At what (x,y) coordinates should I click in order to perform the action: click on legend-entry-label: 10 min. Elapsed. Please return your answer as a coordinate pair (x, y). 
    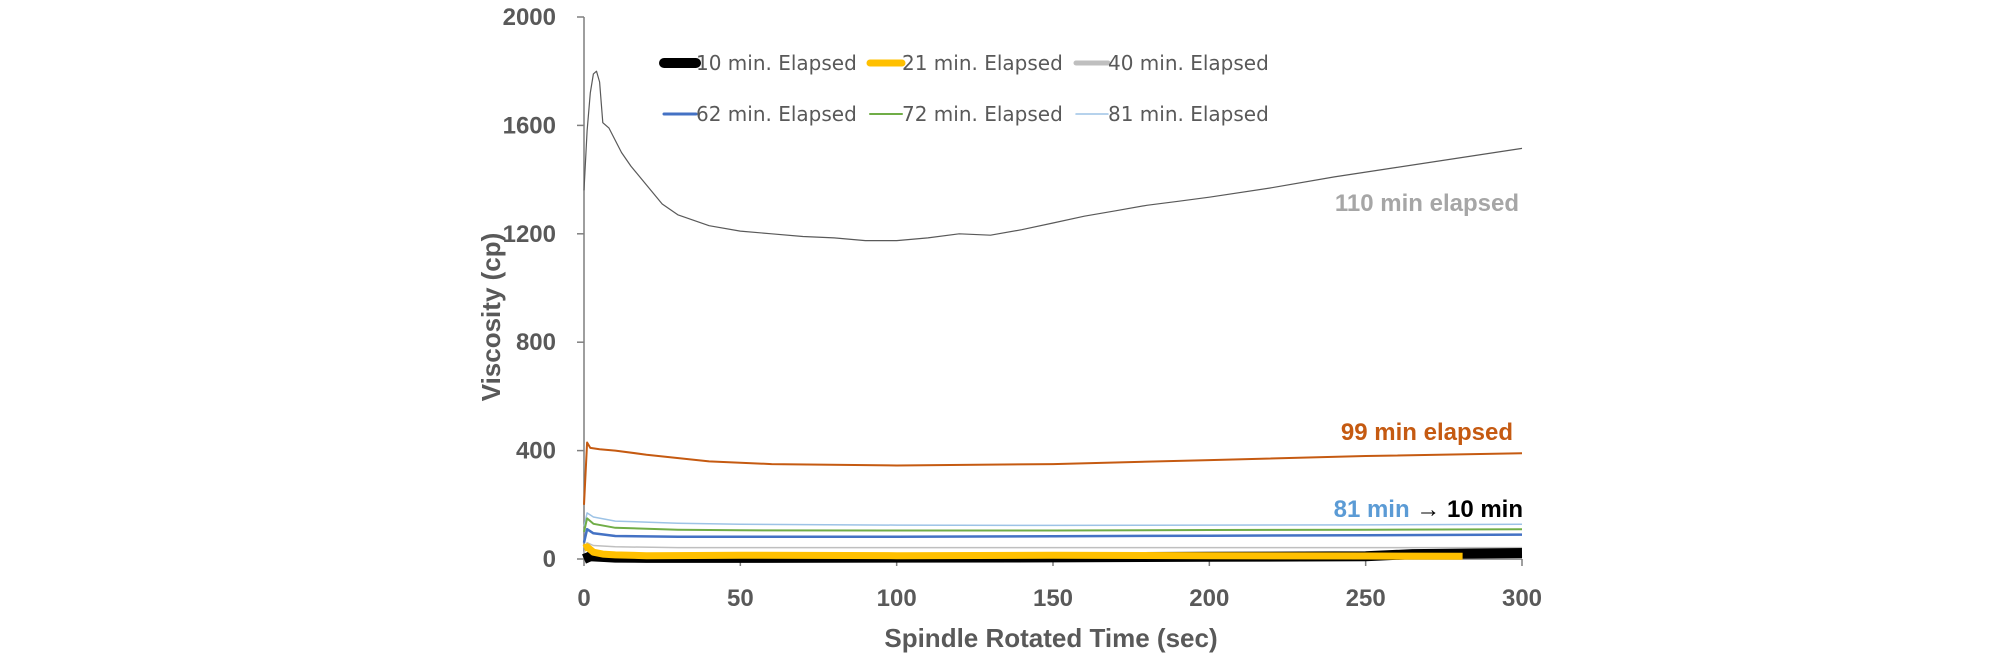
    Looking at the image, I should click on (776, 63).